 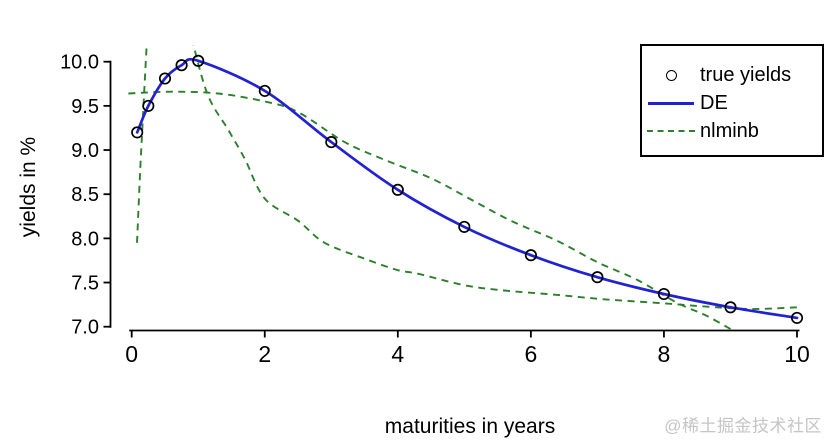 What do you see at coordinates (664, 354) in the screenshot?
I see `x-tick-label: 8` at bounding box center [664, 354].